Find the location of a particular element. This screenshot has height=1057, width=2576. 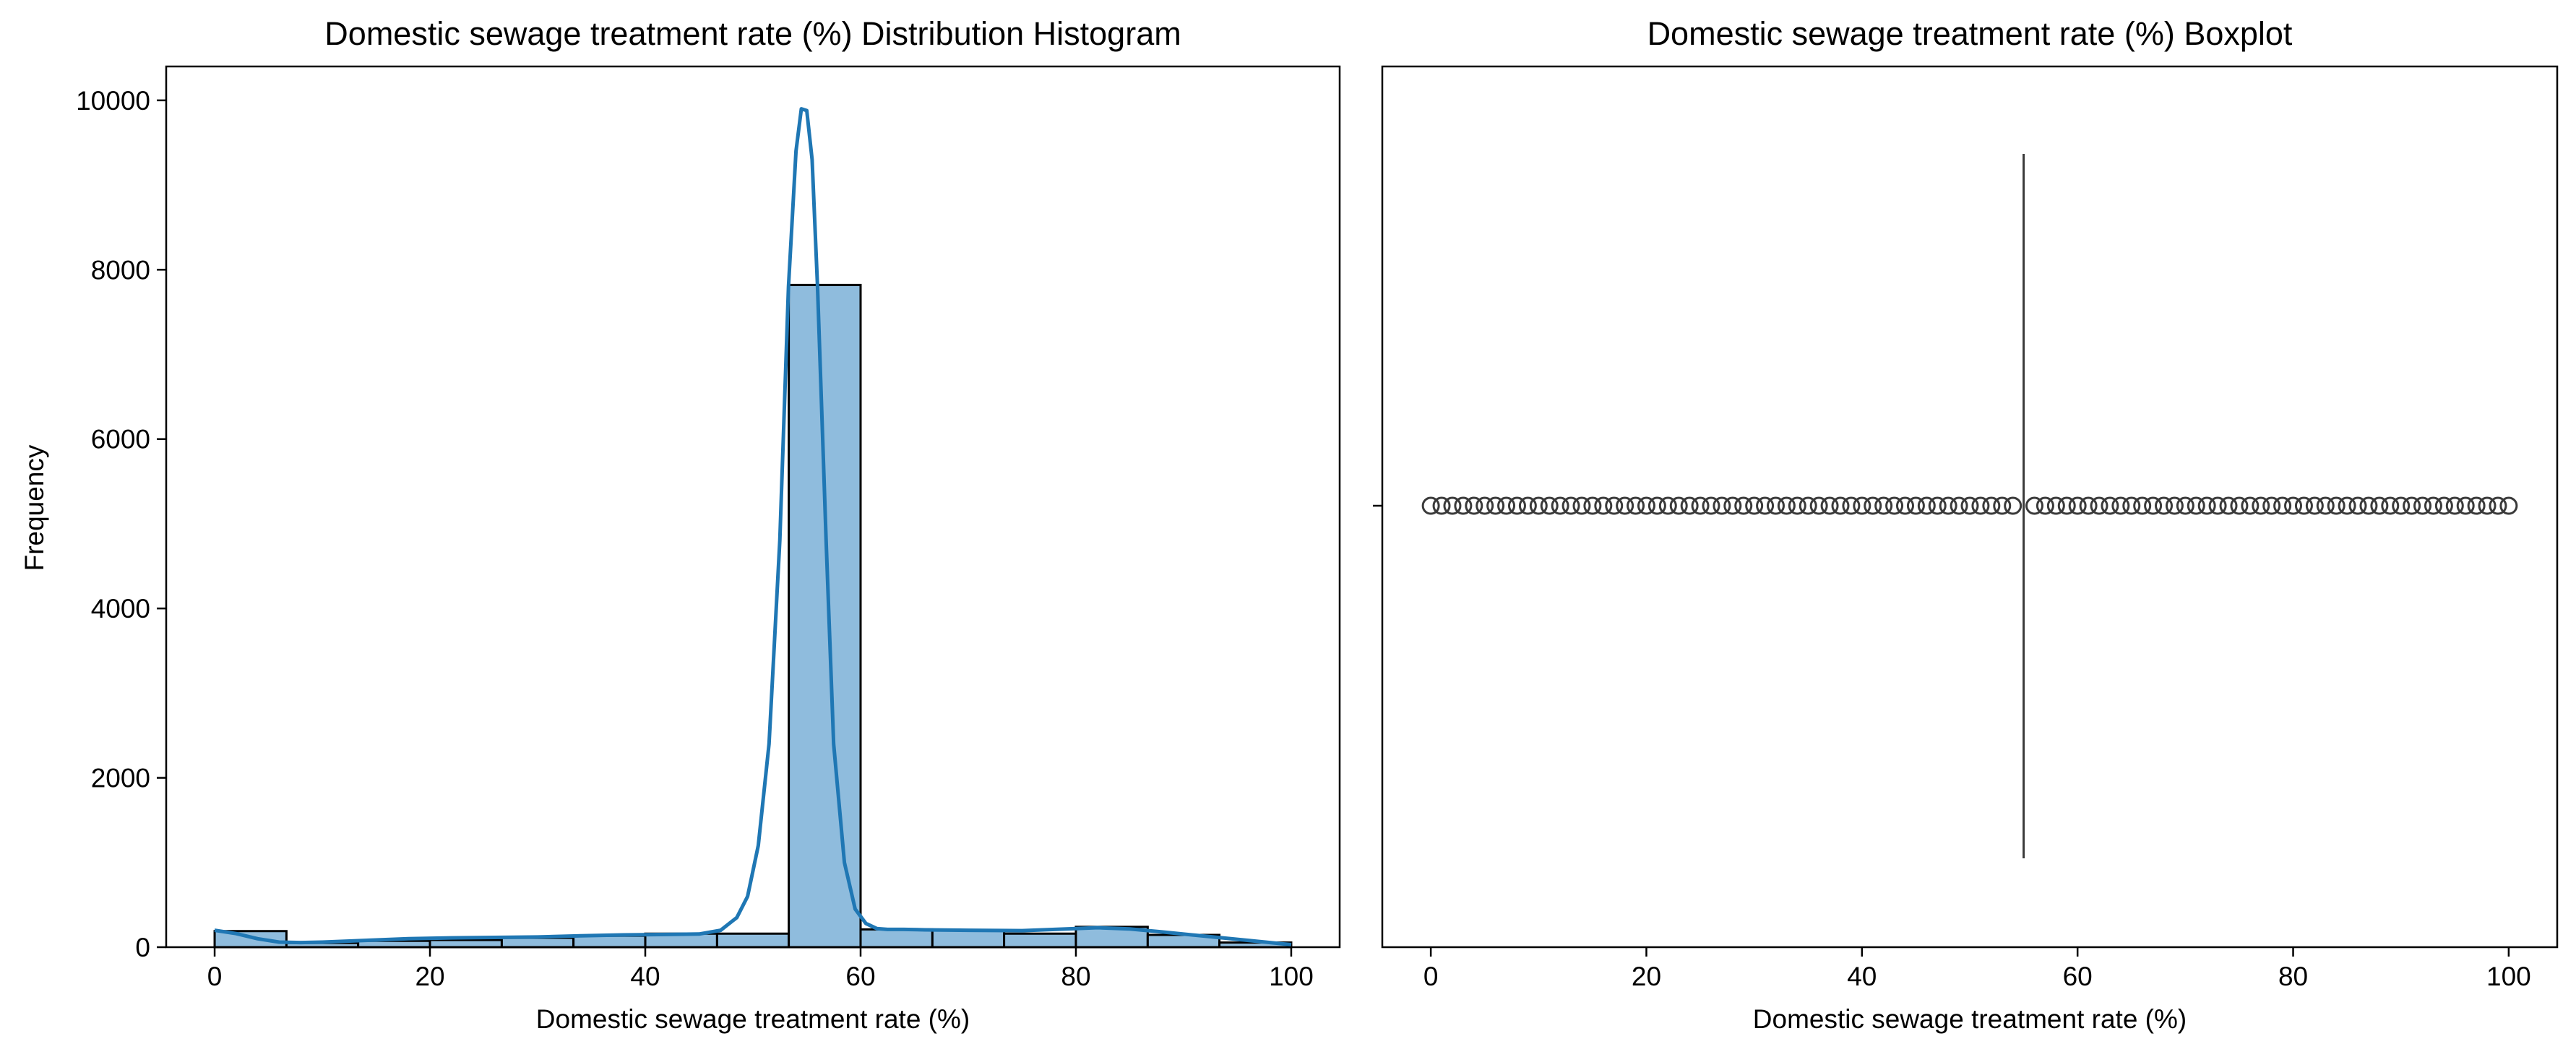

histogram-x-ticks: 0 20 40 60 80 100 is located at coordinates (760, 969).